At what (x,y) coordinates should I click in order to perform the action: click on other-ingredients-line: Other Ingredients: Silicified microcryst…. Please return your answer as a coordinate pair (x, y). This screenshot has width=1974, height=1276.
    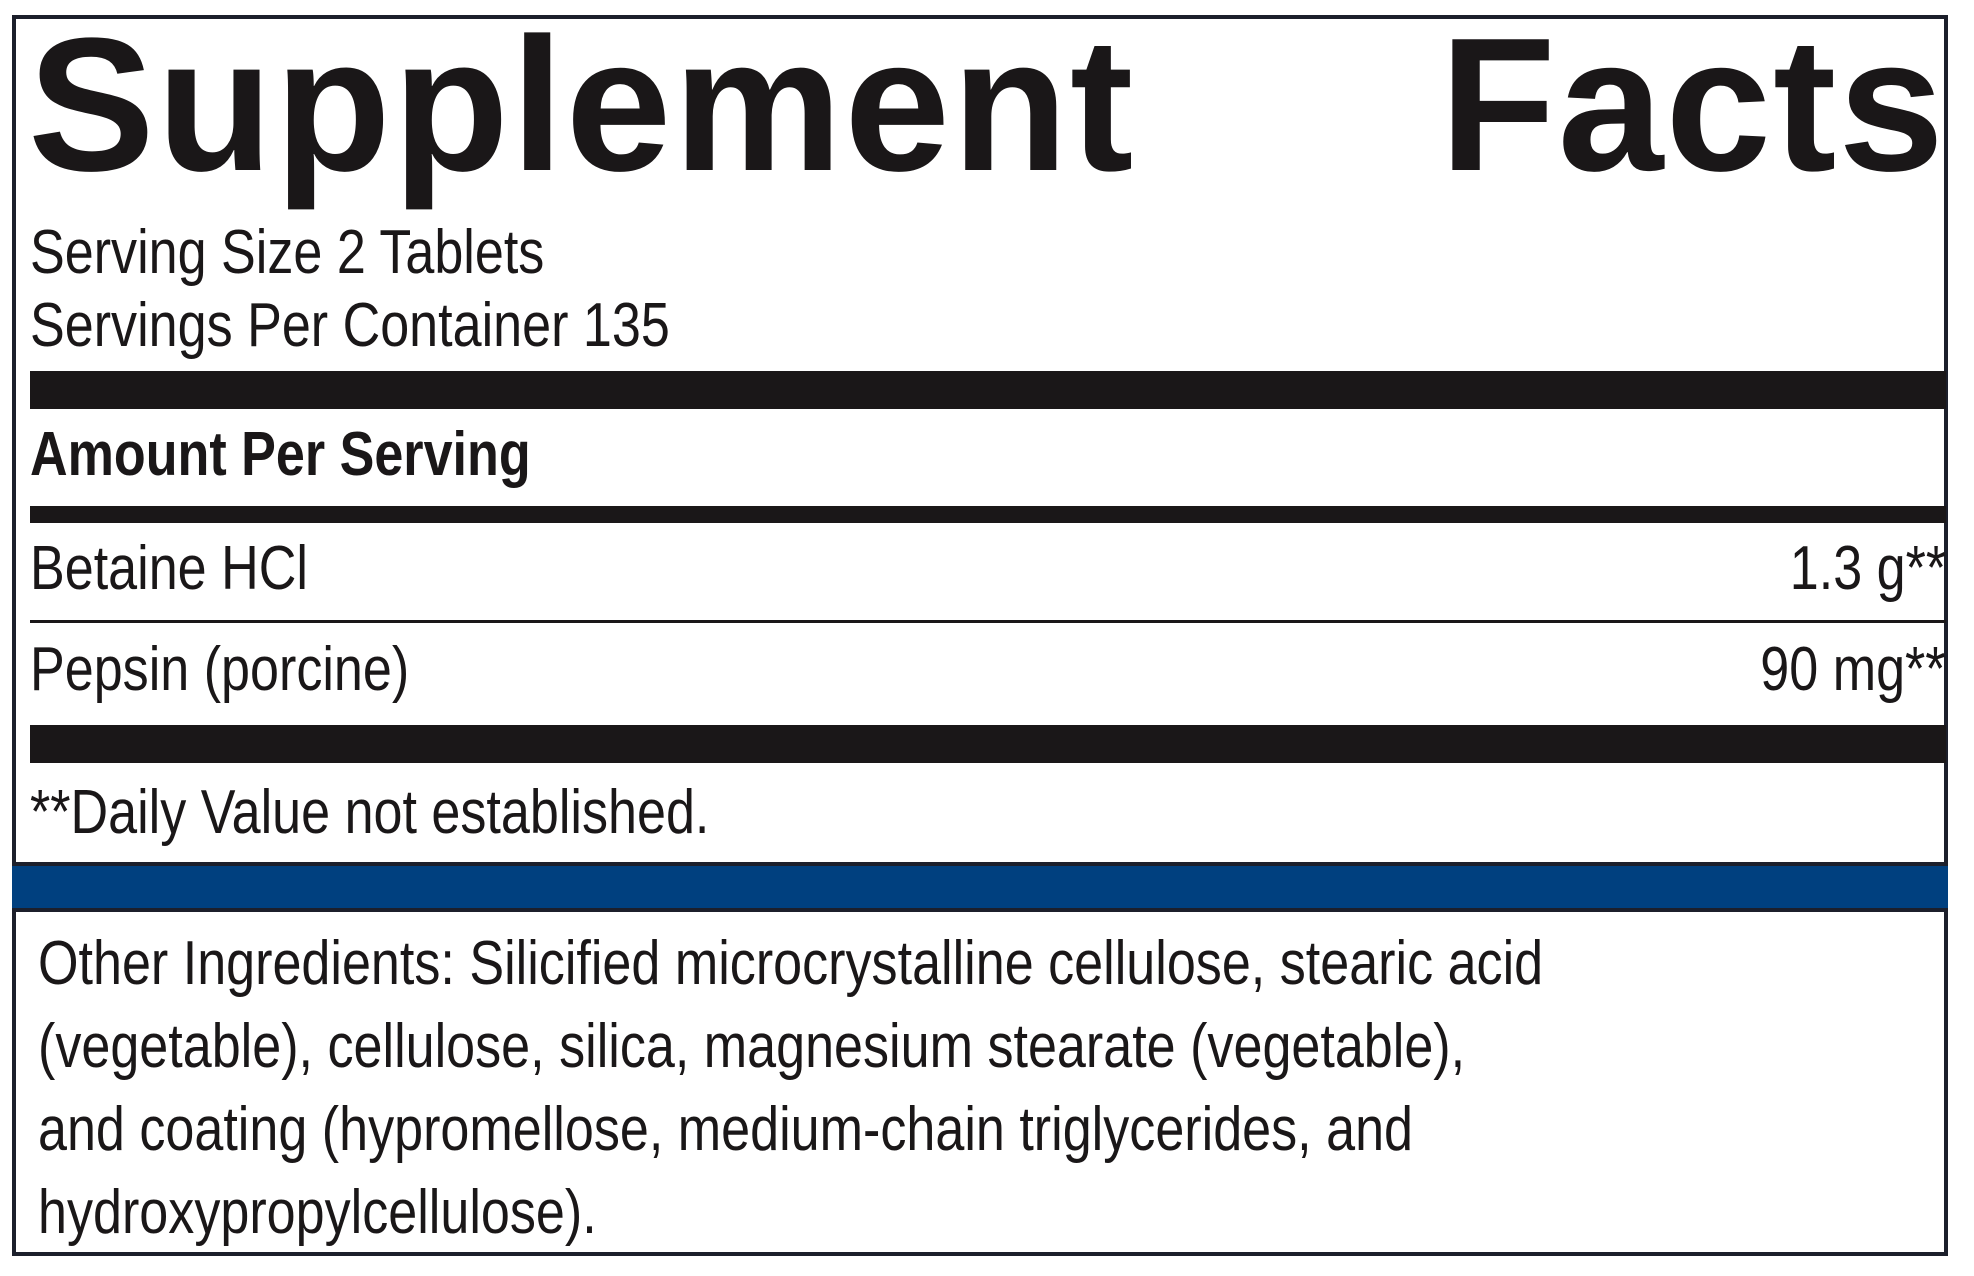
    Looking at the image, I should click on (791, 963).